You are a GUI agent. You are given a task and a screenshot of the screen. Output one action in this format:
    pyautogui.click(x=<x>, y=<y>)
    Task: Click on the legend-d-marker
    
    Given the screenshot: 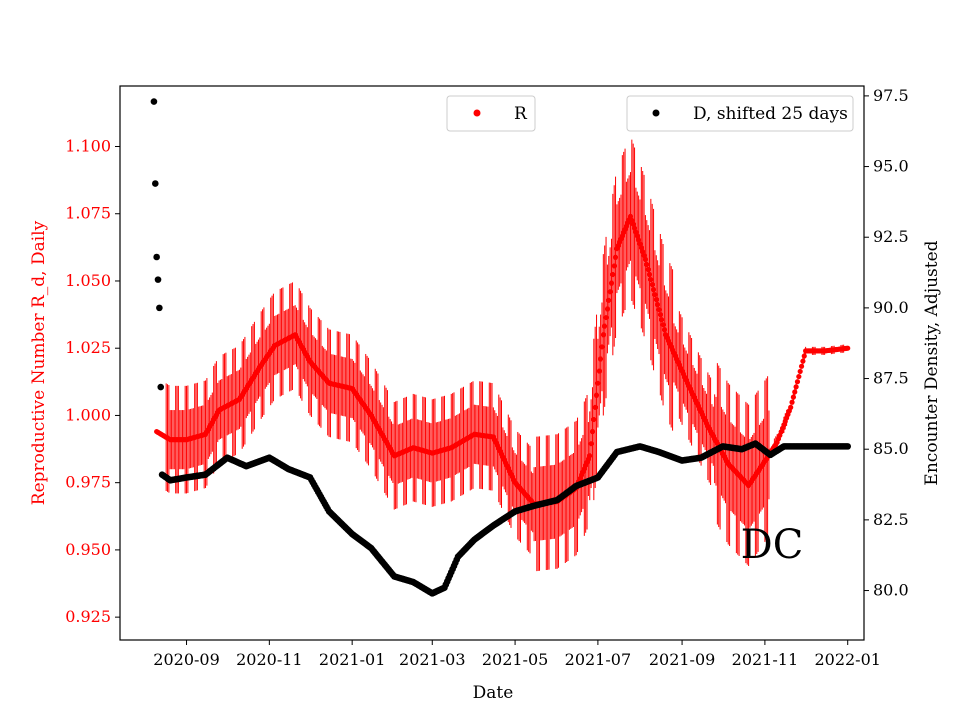 What is the action you would take?
    pyautogui.click(x=656, y=113)
    